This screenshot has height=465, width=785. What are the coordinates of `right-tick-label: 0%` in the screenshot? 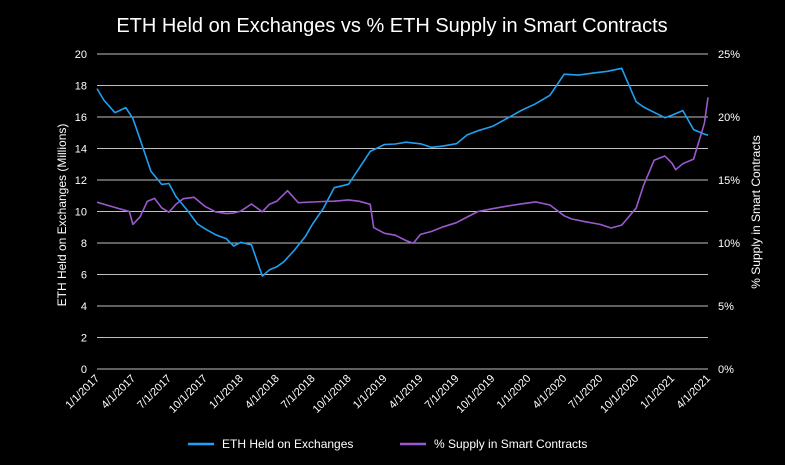 It's located at (726, 370).